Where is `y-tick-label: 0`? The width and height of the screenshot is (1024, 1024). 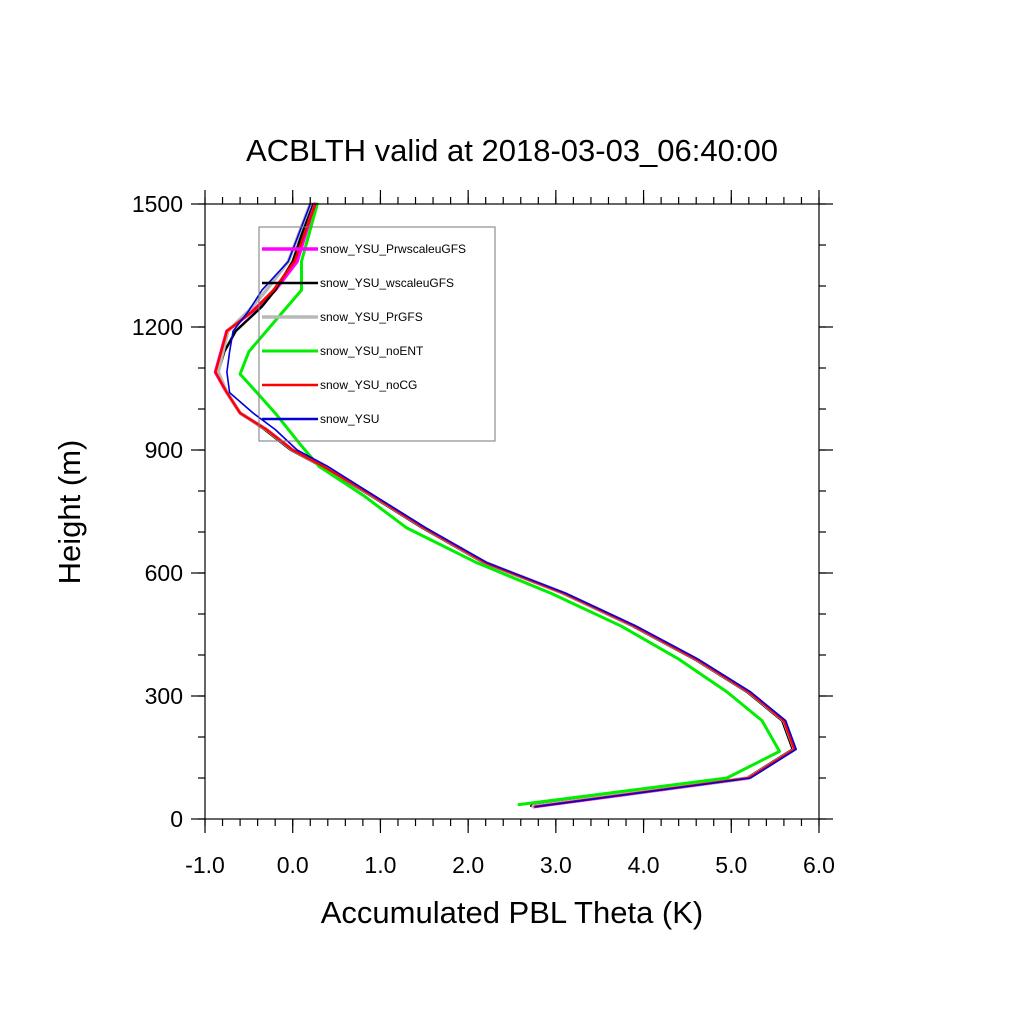 y-tick-label: 0 is located at coordinates (176, 819).